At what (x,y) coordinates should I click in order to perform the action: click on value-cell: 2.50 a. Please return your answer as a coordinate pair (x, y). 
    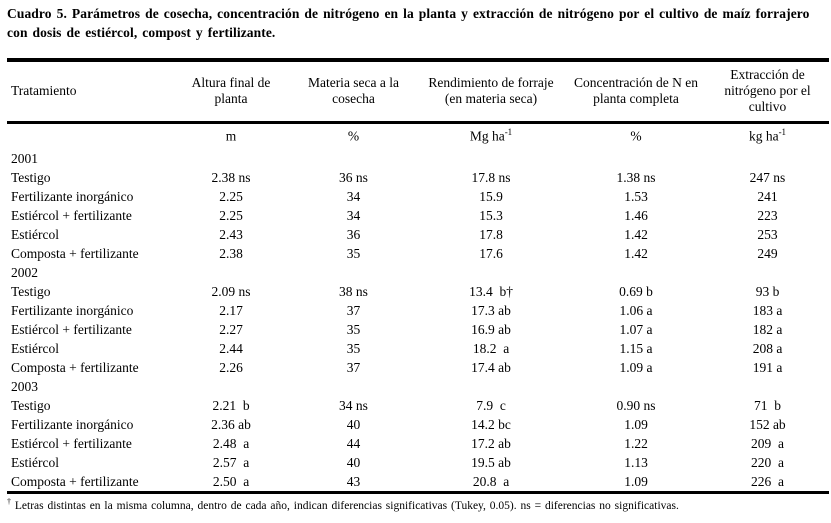
    Looking at the image, I should click on (231, 481).